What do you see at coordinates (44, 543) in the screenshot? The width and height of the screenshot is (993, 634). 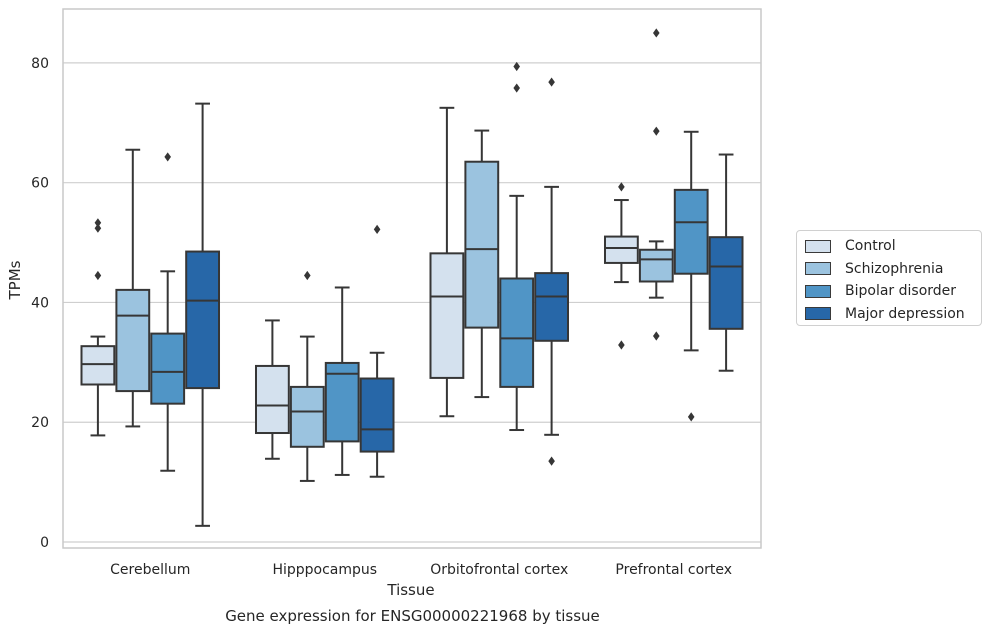 I see `y-tick-label: 0` at bounding box center [44, 543].